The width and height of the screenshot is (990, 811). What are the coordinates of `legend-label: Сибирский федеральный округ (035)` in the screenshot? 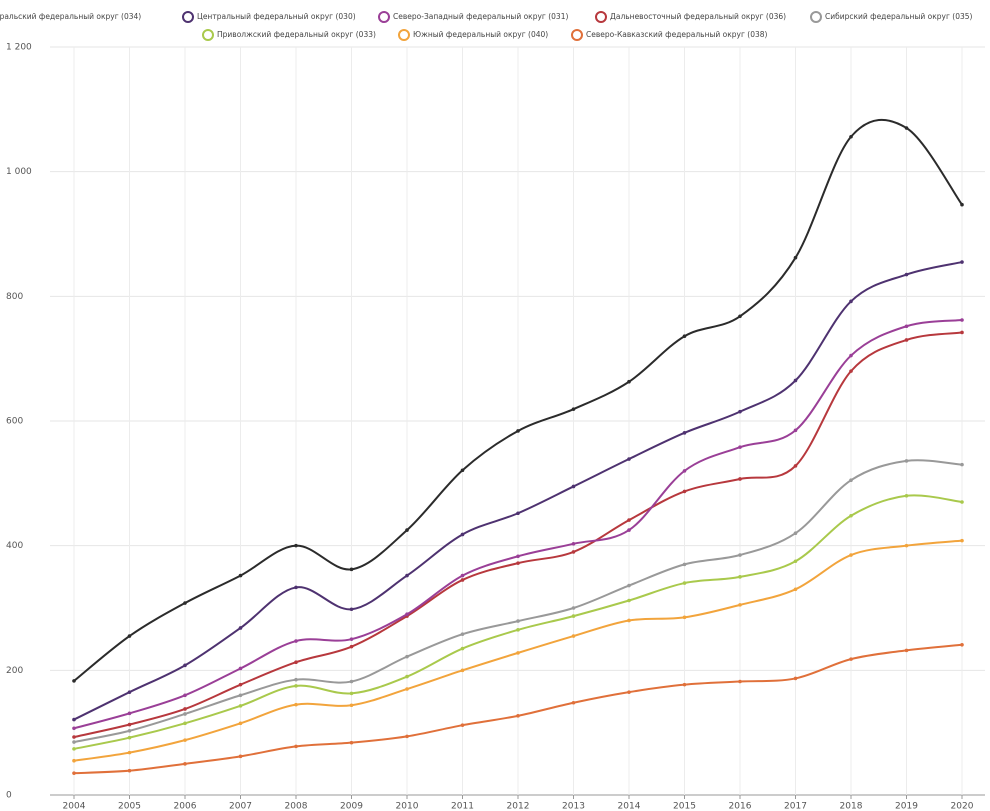 It's located at (899, 16).